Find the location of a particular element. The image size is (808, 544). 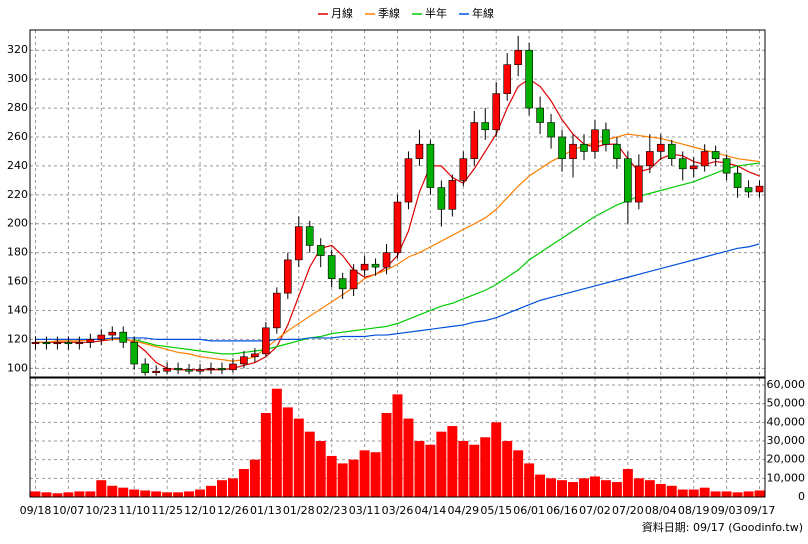

y-tick-label: 260 is located at coordinates (17, 136).